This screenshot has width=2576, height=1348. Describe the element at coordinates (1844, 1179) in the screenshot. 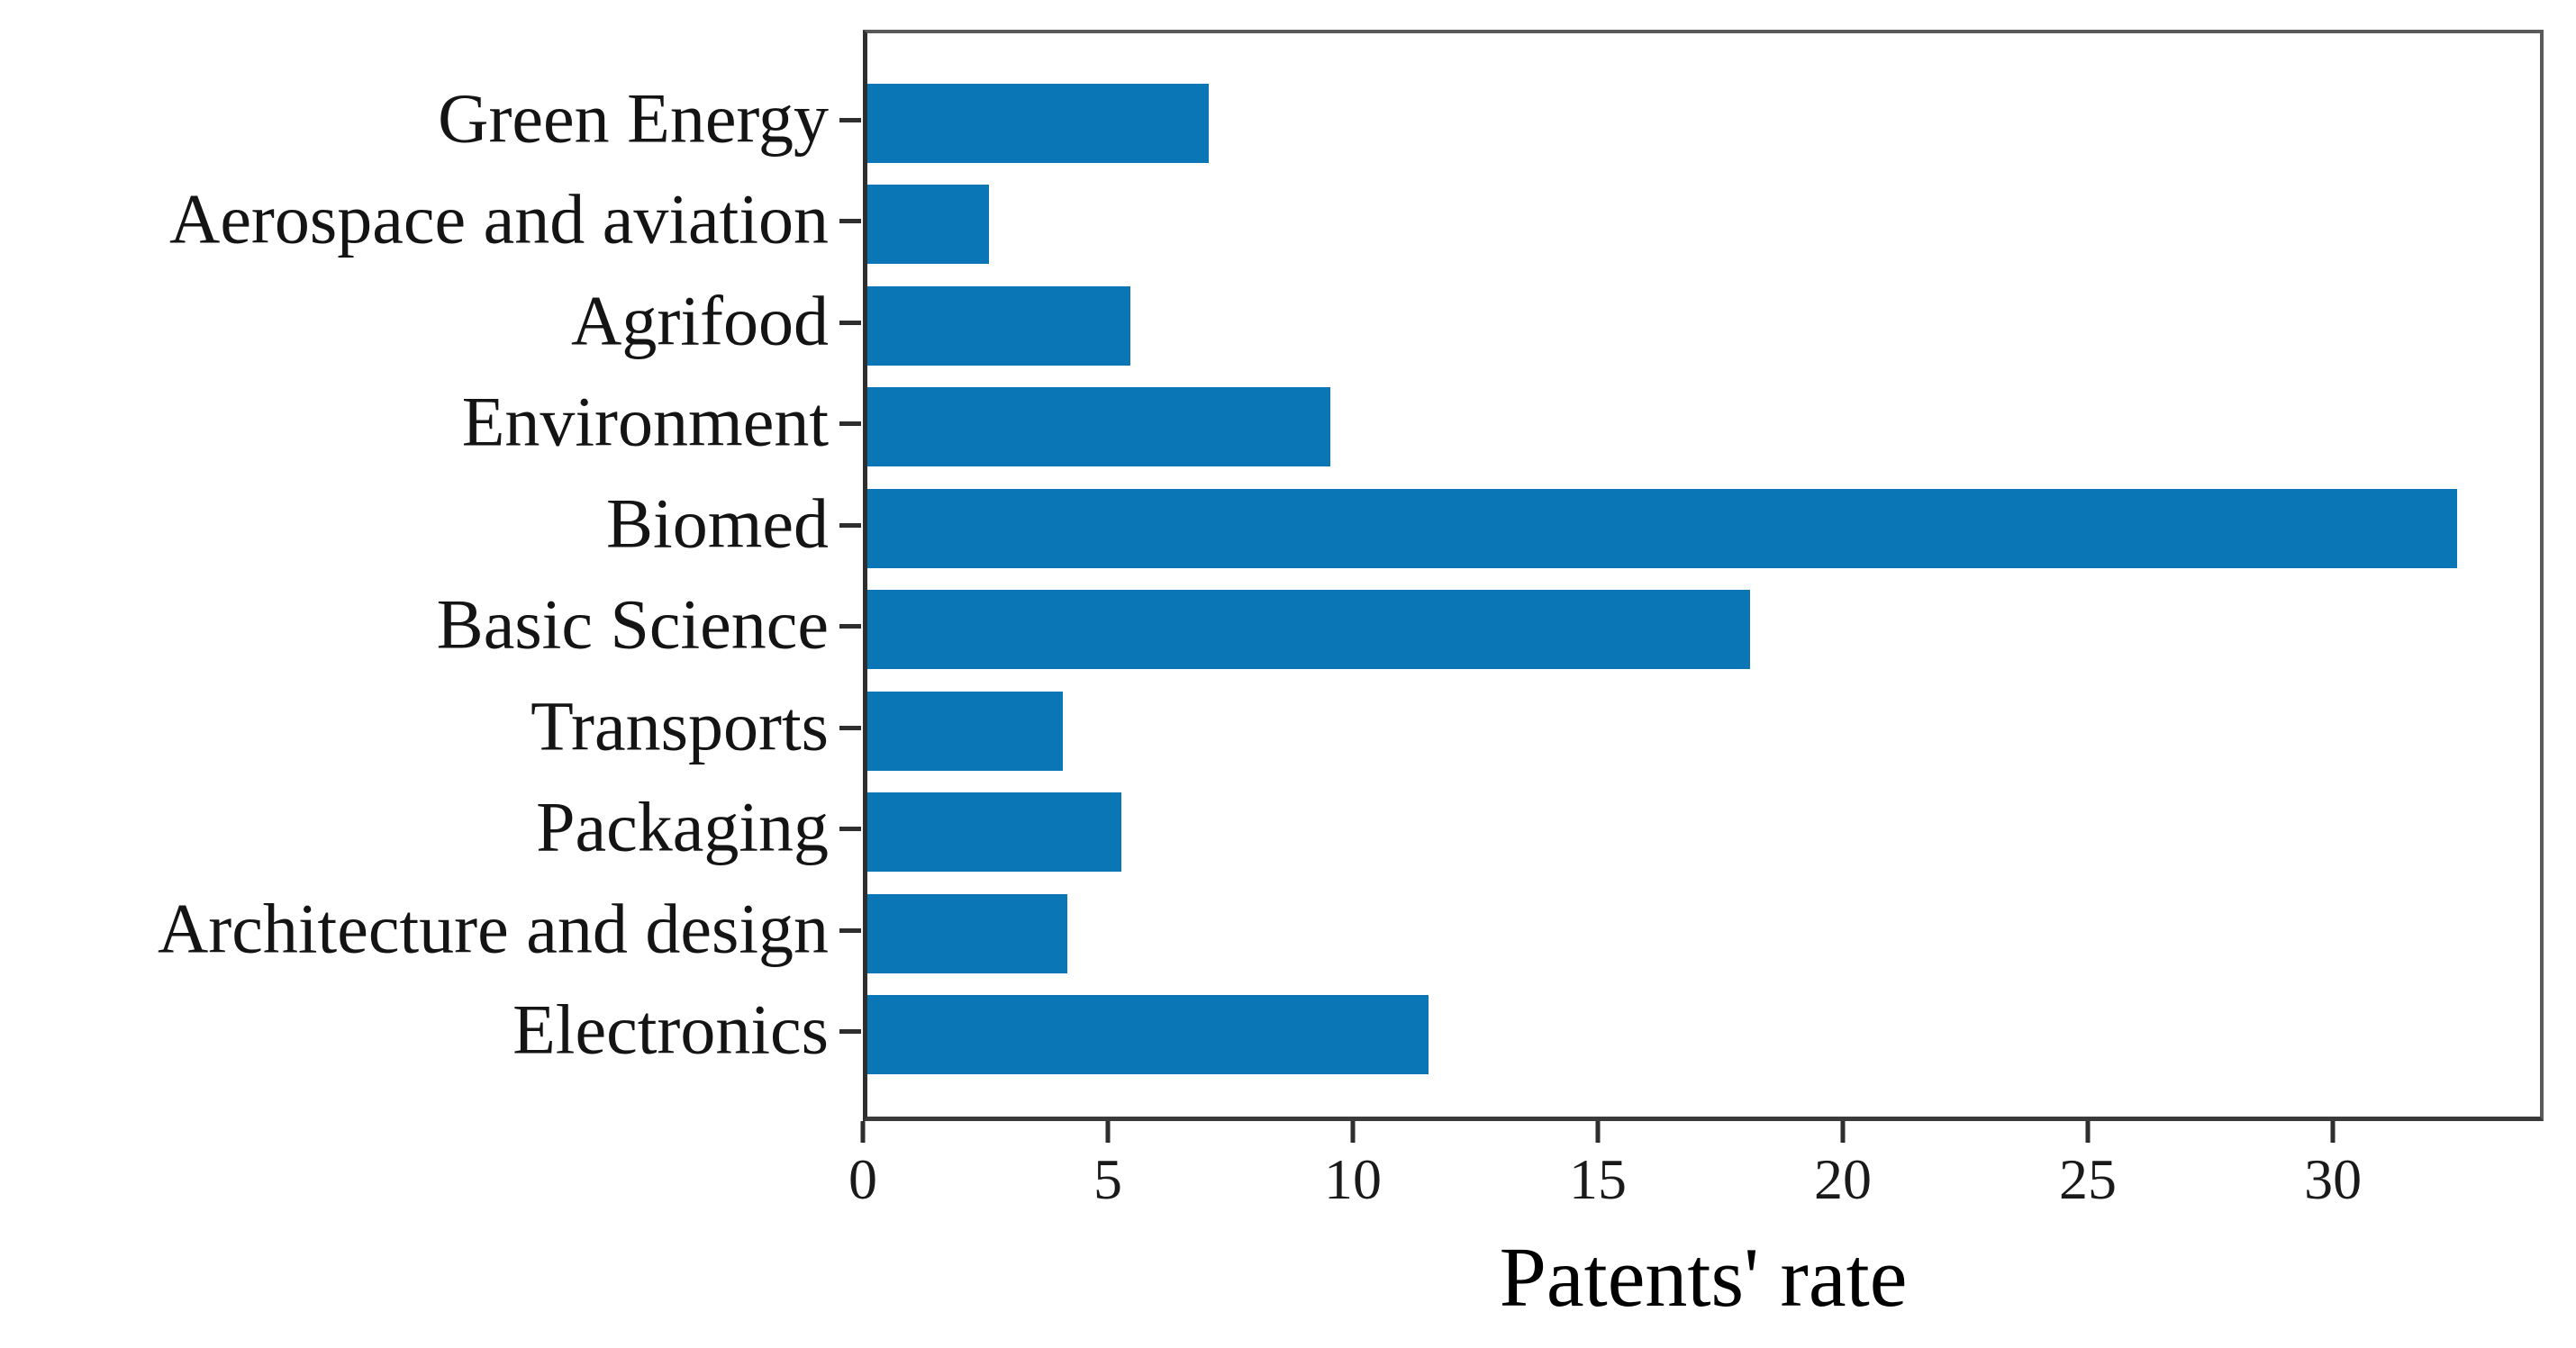

I see `x-tick-label: 20` at that location.